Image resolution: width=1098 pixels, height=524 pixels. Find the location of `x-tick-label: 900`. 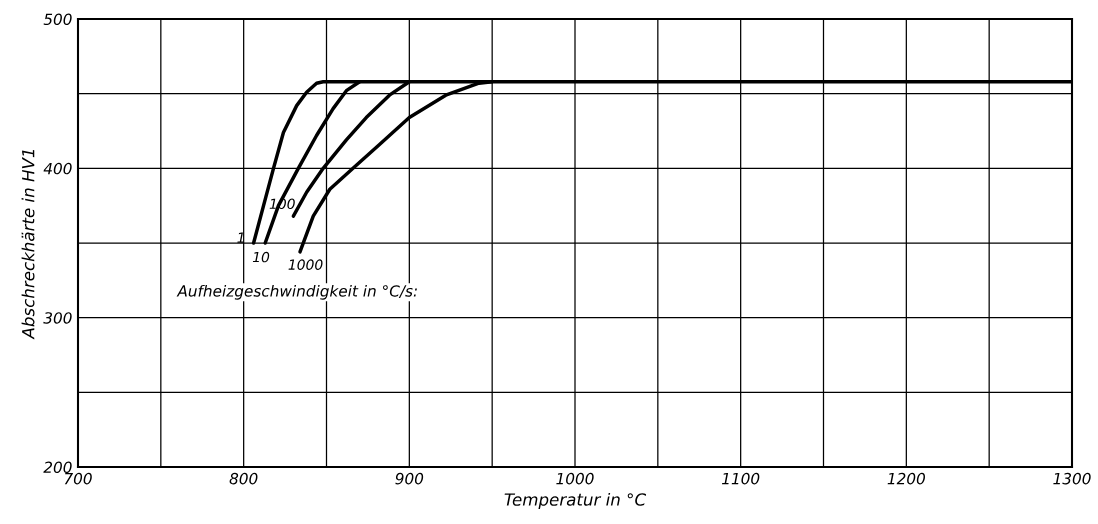

x-tick-label: 900 is located at coordinates (409, 478).